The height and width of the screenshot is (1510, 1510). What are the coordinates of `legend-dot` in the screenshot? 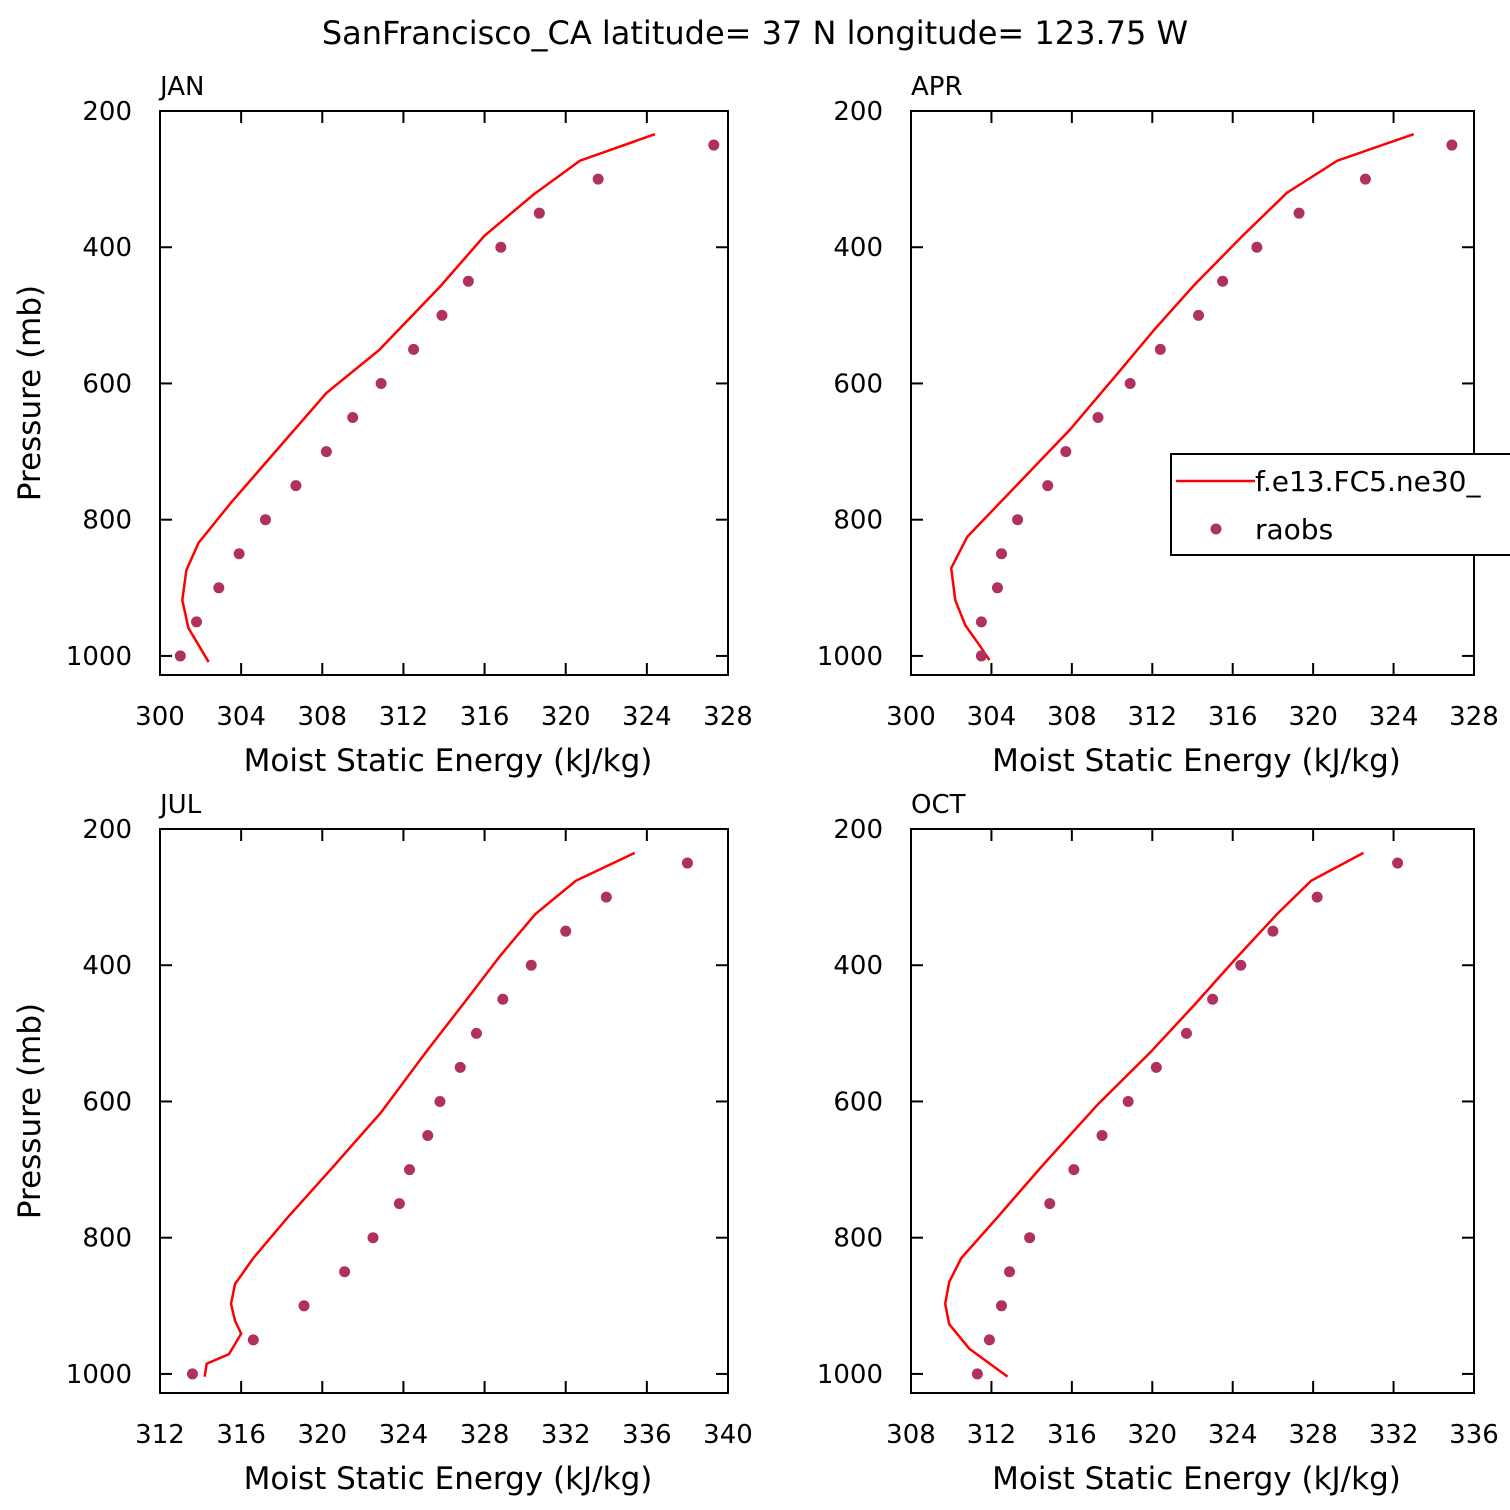 It's located at (1216, 529).